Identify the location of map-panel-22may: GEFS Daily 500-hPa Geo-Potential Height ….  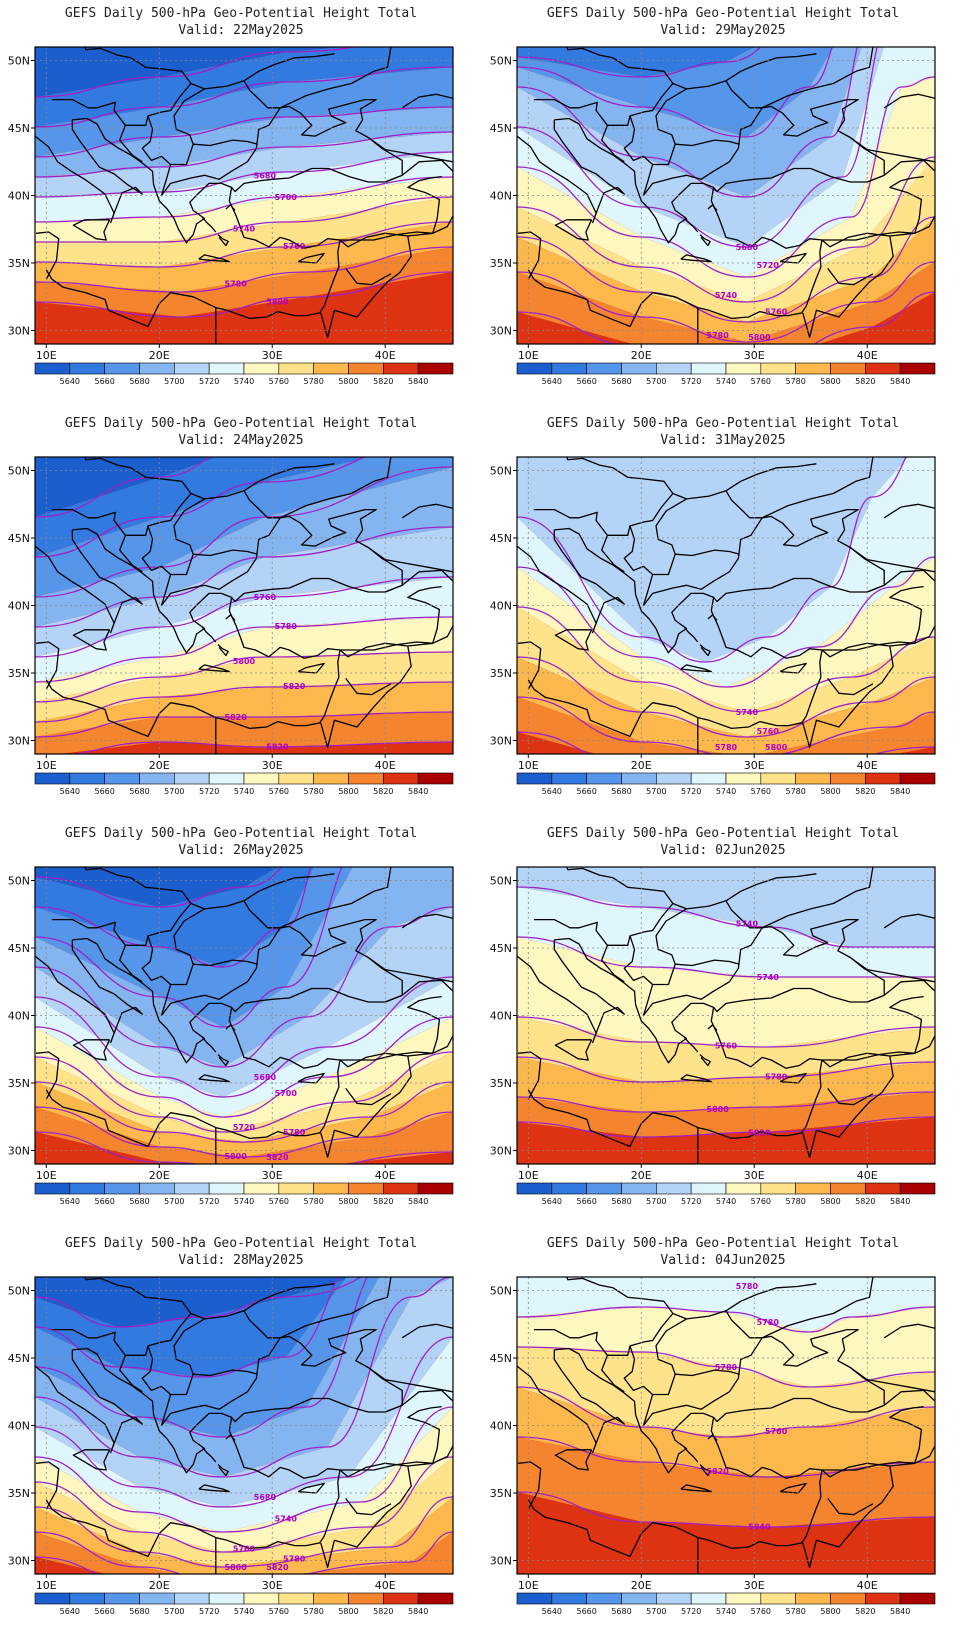
(241, 205).